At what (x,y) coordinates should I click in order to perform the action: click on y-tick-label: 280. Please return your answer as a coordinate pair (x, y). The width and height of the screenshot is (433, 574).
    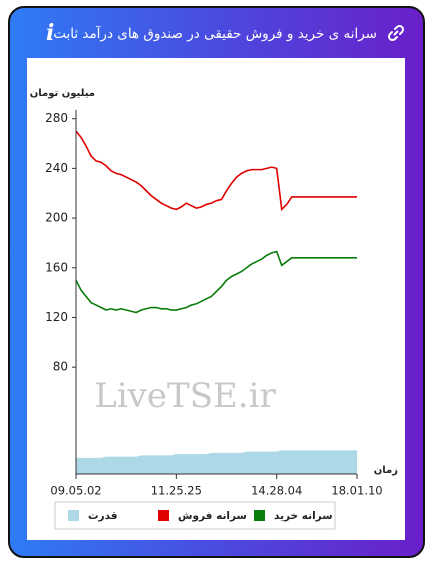
    Looking at the image, I should click on (56, 118).